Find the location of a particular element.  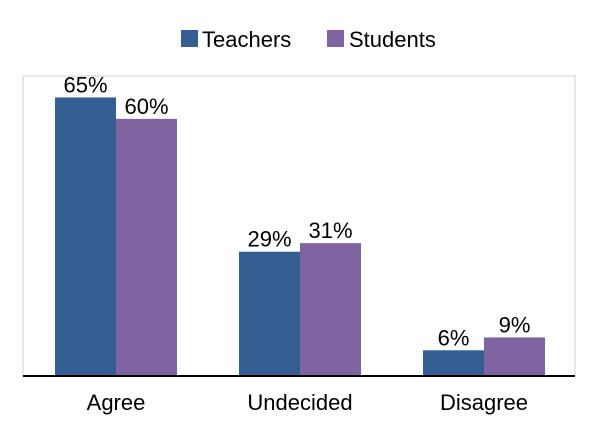

bar-students-disagree is located at coordinates (514, 356).